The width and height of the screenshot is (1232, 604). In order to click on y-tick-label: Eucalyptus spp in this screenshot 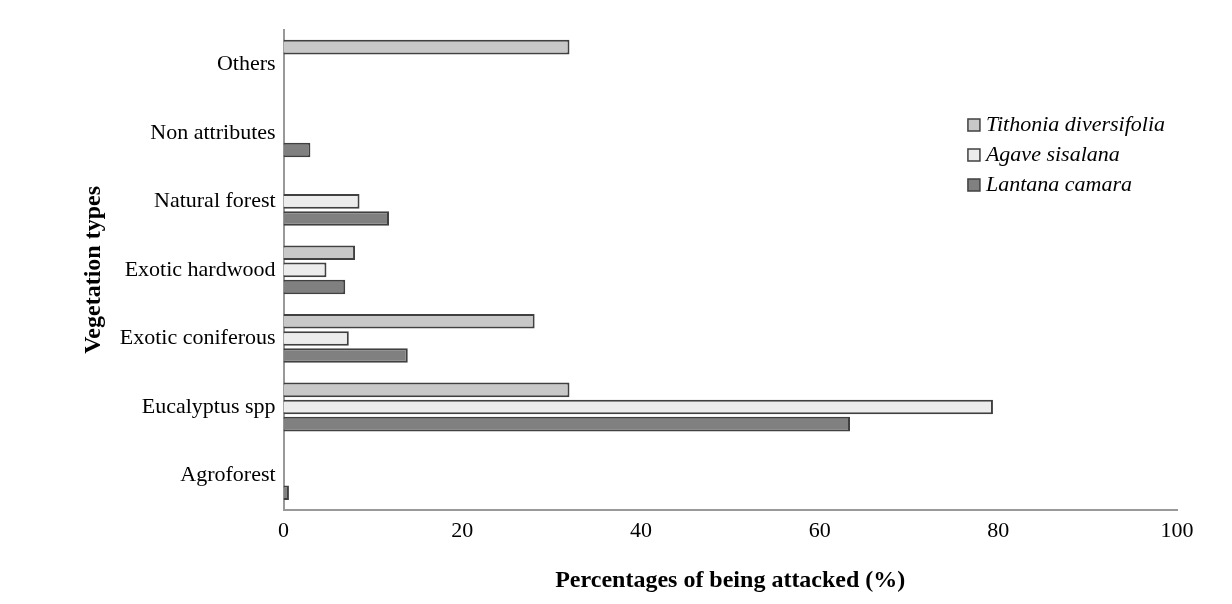, I will do `click(208, 405)`.